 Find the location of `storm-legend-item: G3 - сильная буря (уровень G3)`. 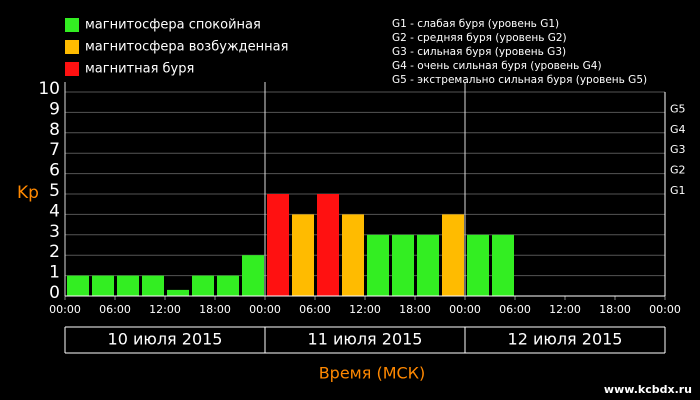

storm-legend-item: G3 - сильная буря (уровень G3) is located at coordinates (479, 52).